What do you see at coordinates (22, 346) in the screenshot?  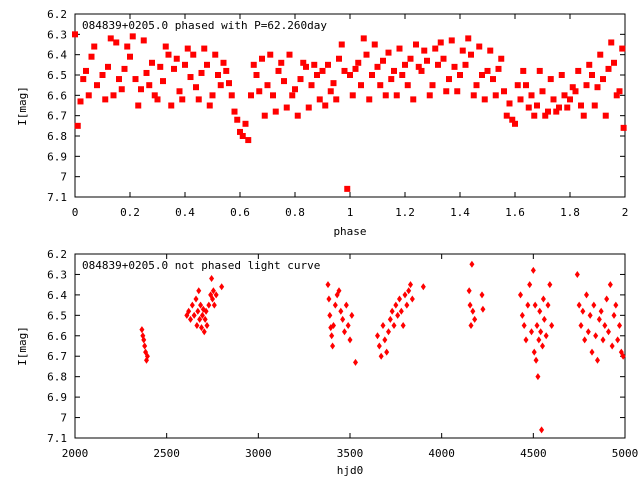 I see `y-axis-label: I[mag]` at bounding box center [22, 346].